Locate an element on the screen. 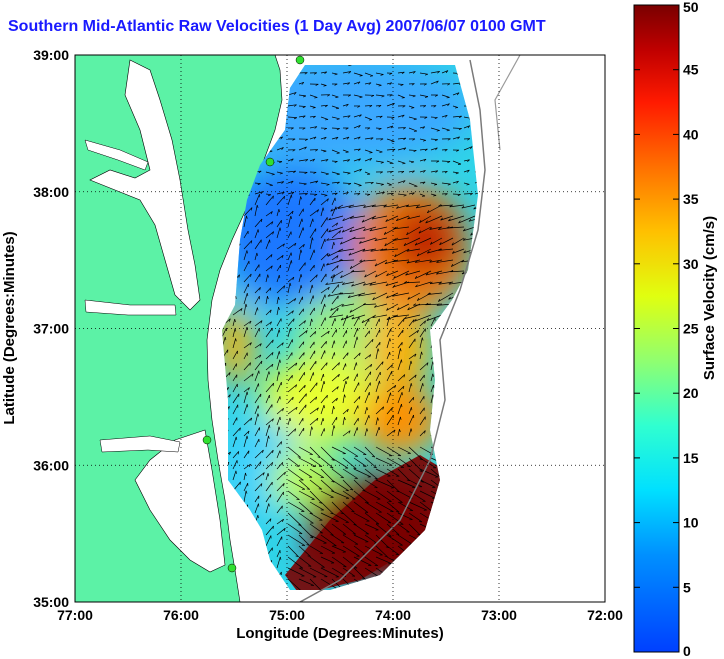  colorbar-tick-labels: 0 5 10 15 20 25 30 35 40 45 50 is located at coordinates (666, 329).